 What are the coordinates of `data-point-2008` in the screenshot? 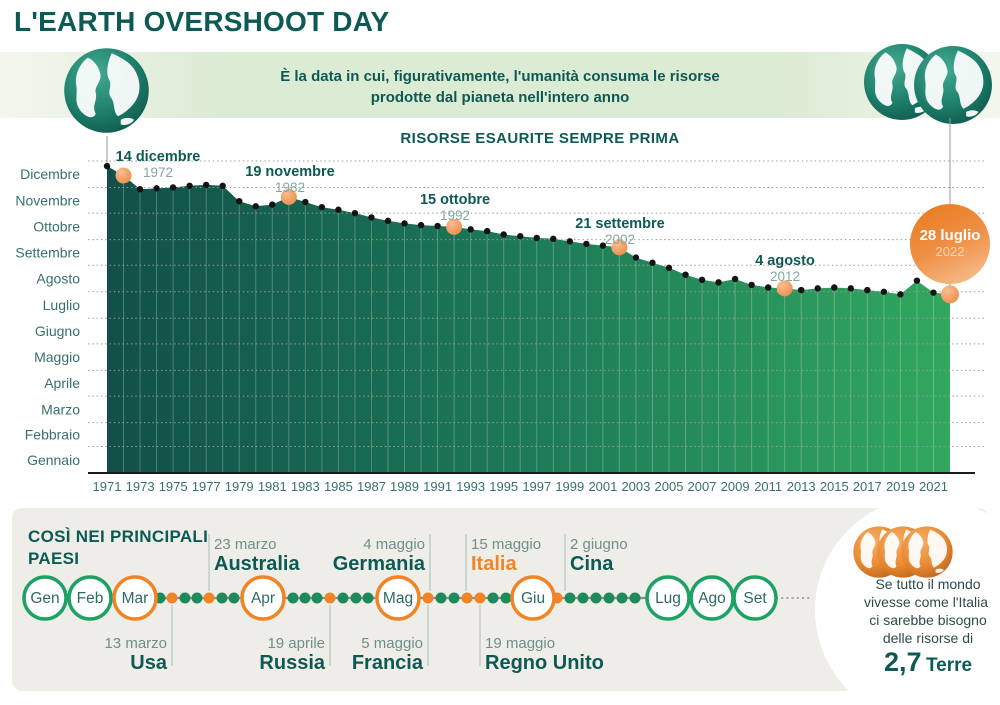 It's located at (718, 282).